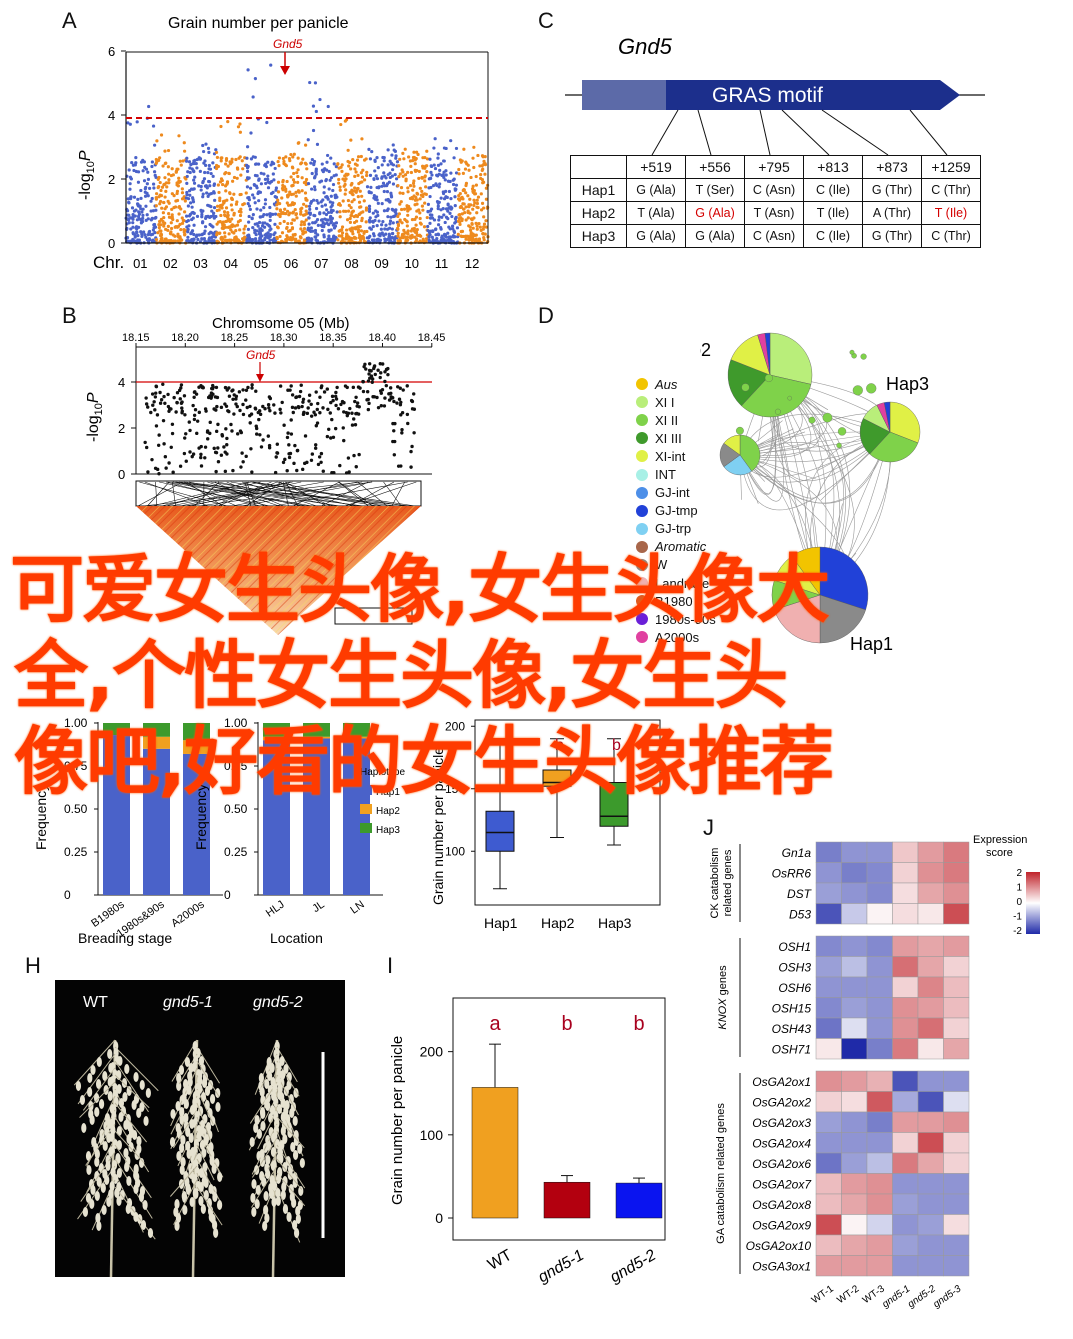  Describe the element at coordinates (76, 766) in the screenshot. I see `stage-y-tick-label: 0.75` at that location.